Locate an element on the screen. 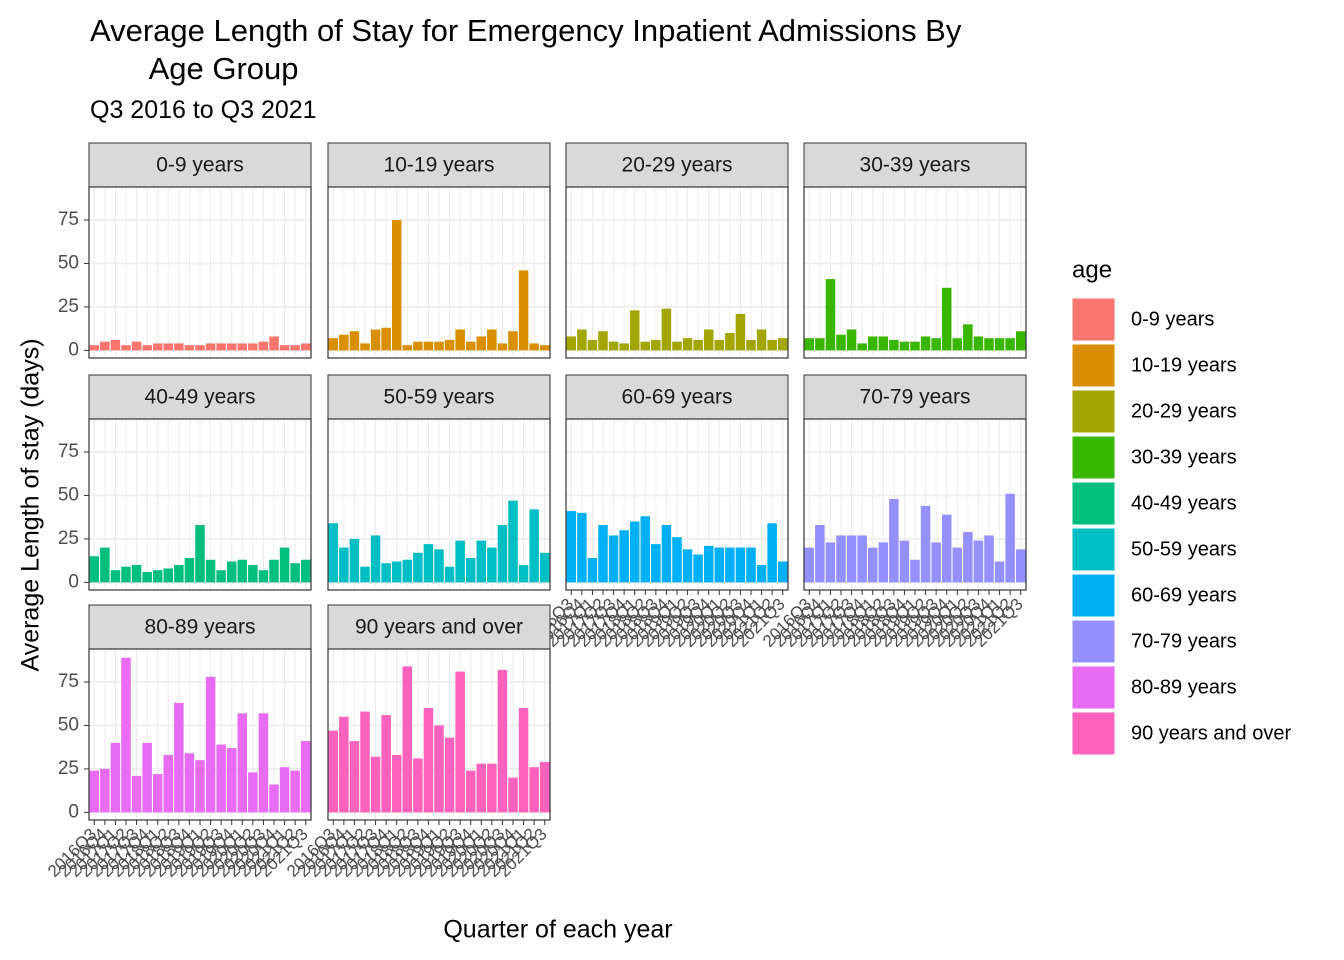 This screenshot has height=960, width=1344. strip-label: 70-79 years is located at coordinates (915, 397).